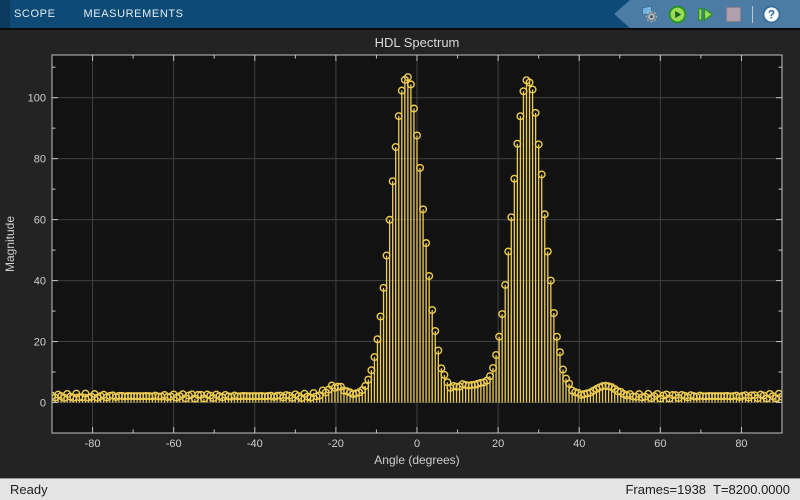 The width and height of the screenshot is (800, 500). Describe the element at coordinates (417, 460) in the screenshot. I see `x-axis-label: Angle (degrees)` at that location.